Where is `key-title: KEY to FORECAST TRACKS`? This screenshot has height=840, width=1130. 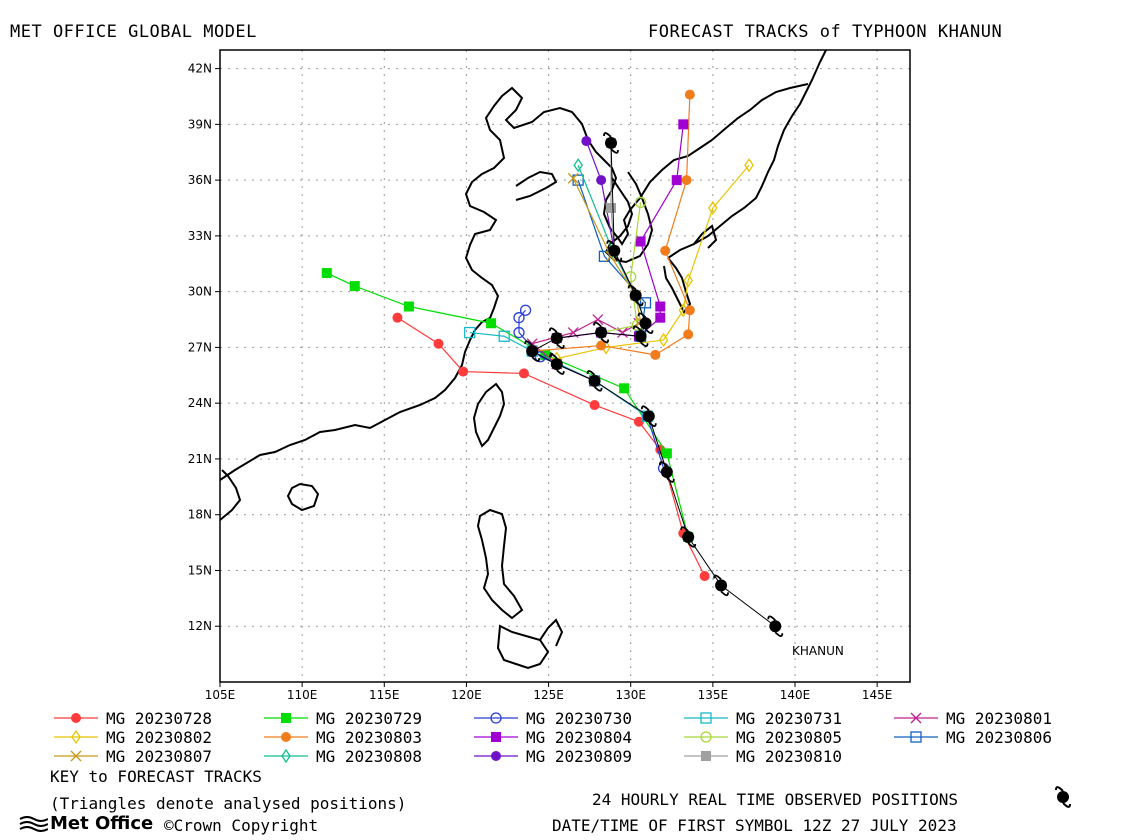 key-title: KEY to FORECAST TRACKS is located at coordinates (156, 776).